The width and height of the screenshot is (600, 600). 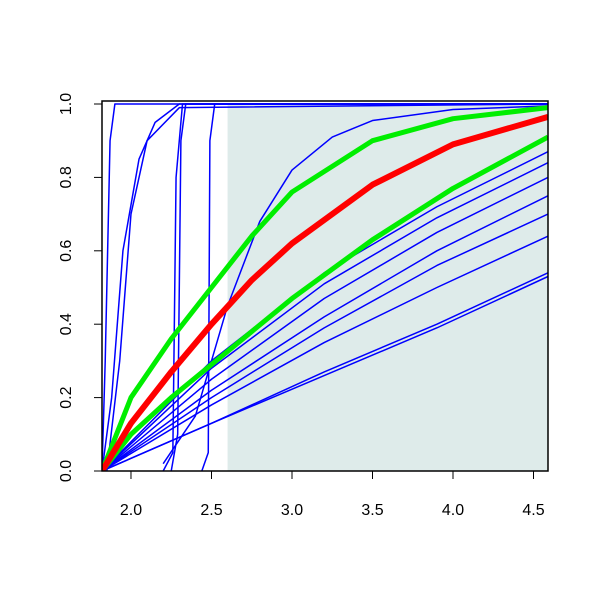 What do you see at coordinates (453, 510) in the screenshot?
I see `x-tick-label: 4.0` at bounding box center [453, 510].